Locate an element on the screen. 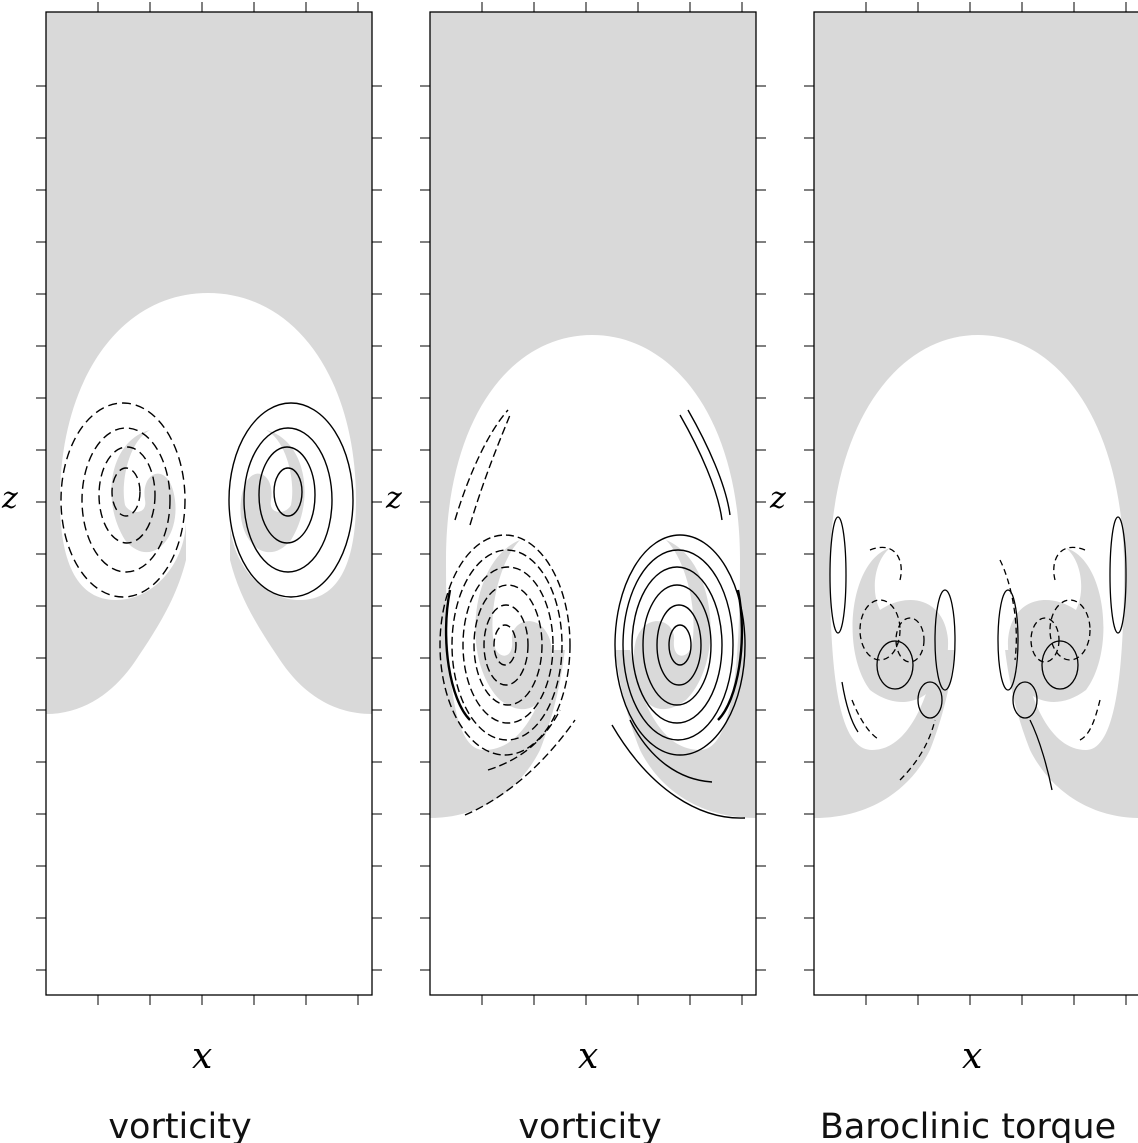 The width and height of the screenshot is (1138, 1143). light-fluid-cap is located at coordinates (593, 542).